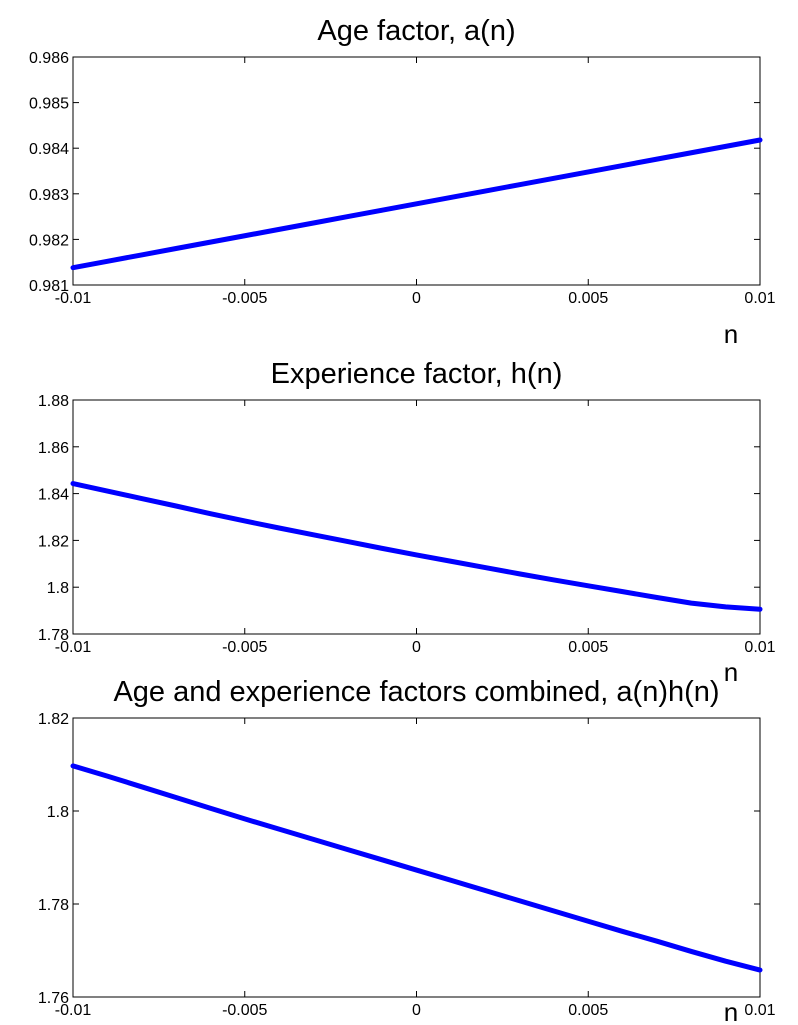  Describe the element at coordinates (49, 58) in the screenshot. I see `y-tick-label: 0.986` at that location.